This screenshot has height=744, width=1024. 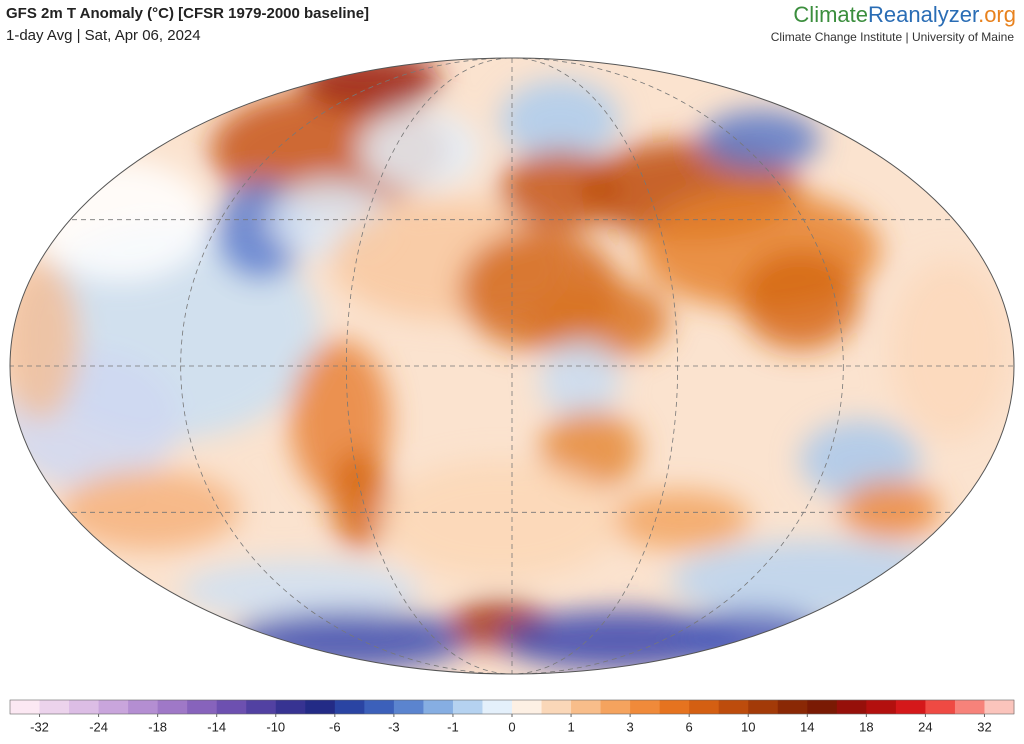 I want to click on colorbar-label: 0, so click(x=511, y=726).